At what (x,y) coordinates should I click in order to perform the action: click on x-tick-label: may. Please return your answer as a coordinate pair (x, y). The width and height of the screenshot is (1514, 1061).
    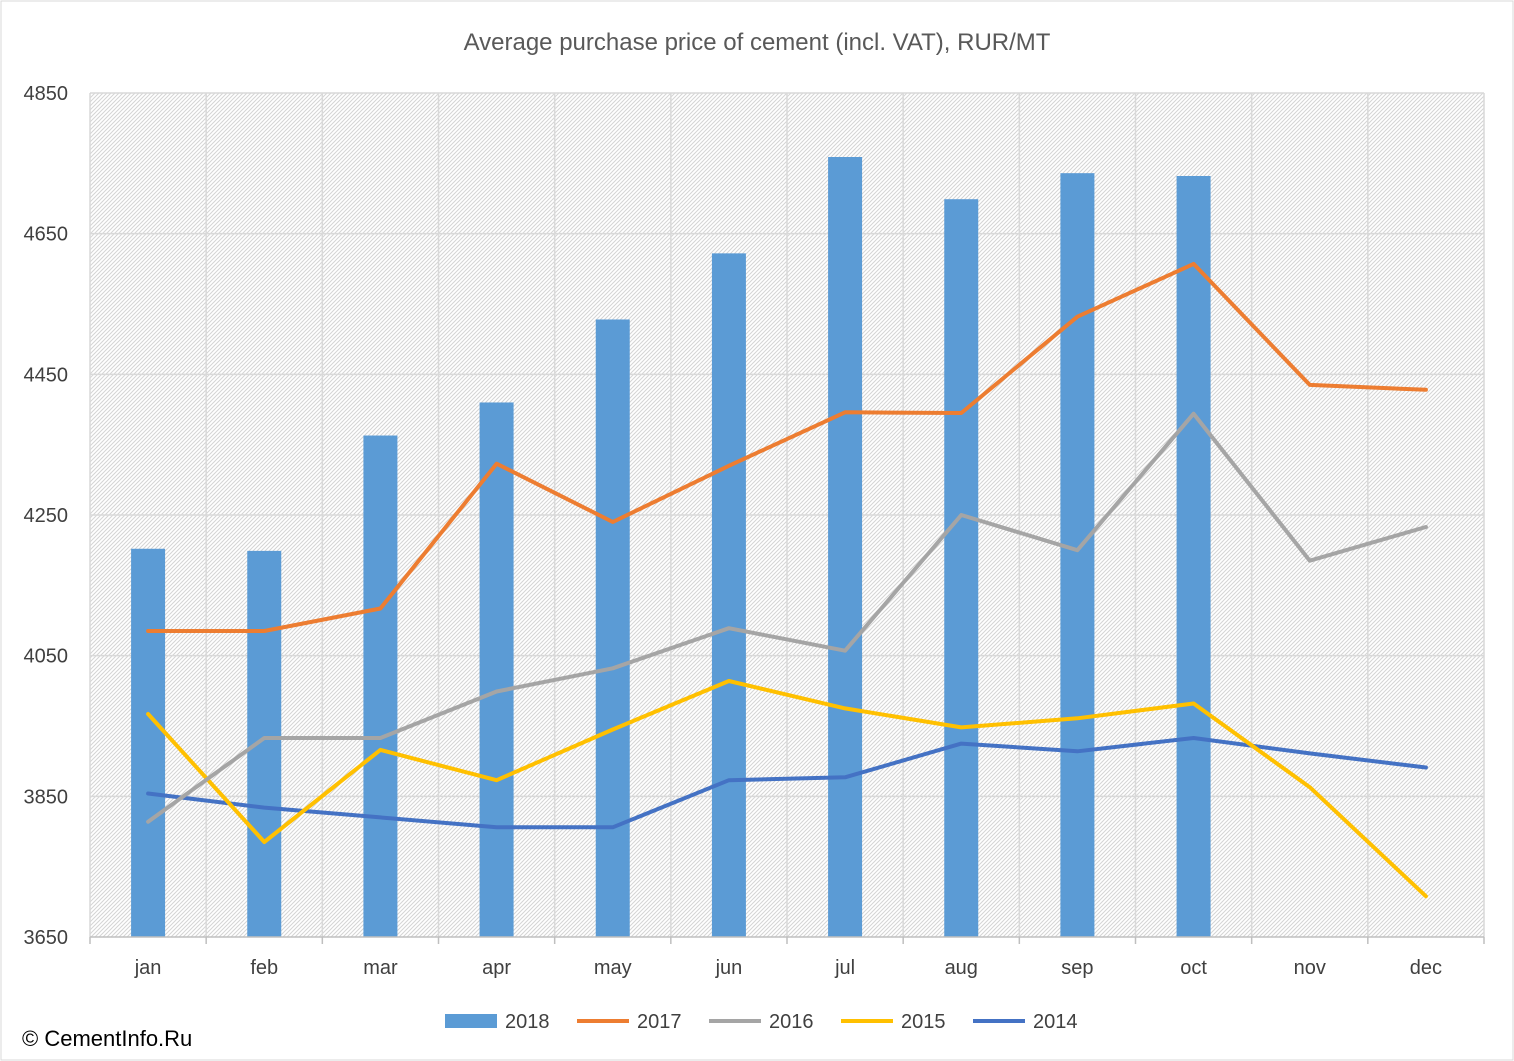
    Looking at the image, I should click on (613, 968).